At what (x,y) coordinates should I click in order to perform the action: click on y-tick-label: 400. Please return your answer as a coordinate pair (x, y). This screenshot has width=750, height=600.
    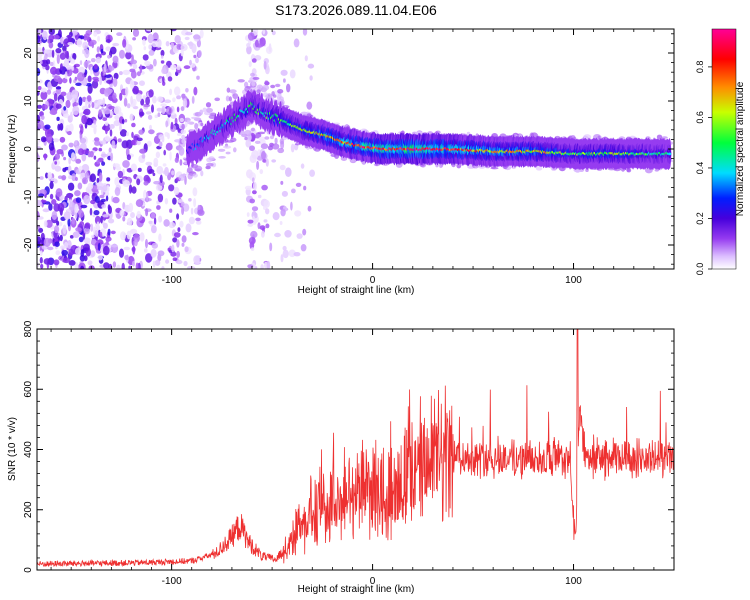
    Looking at the image, I should click on (28, 449).